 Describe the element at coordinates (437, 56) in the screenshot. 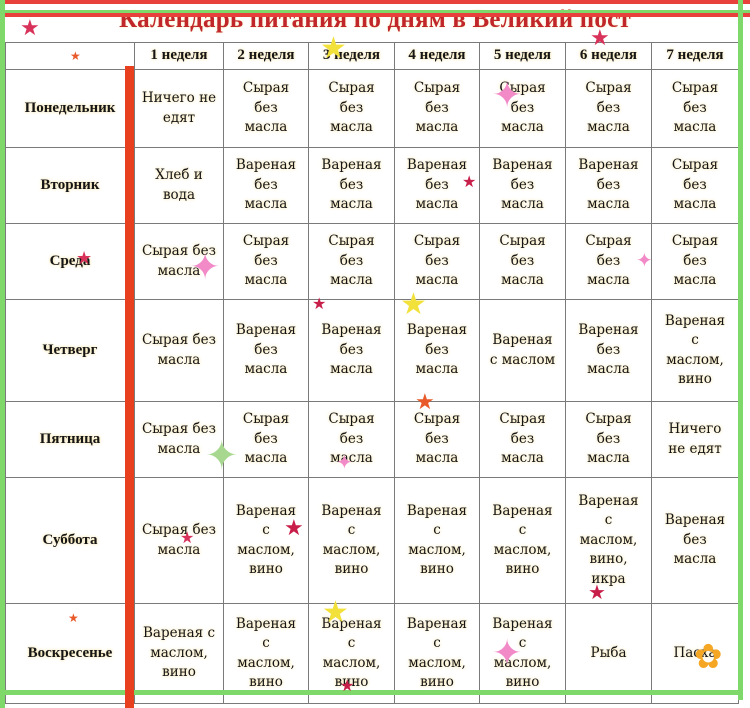

I see `week-header: 4 неделя` at that location.